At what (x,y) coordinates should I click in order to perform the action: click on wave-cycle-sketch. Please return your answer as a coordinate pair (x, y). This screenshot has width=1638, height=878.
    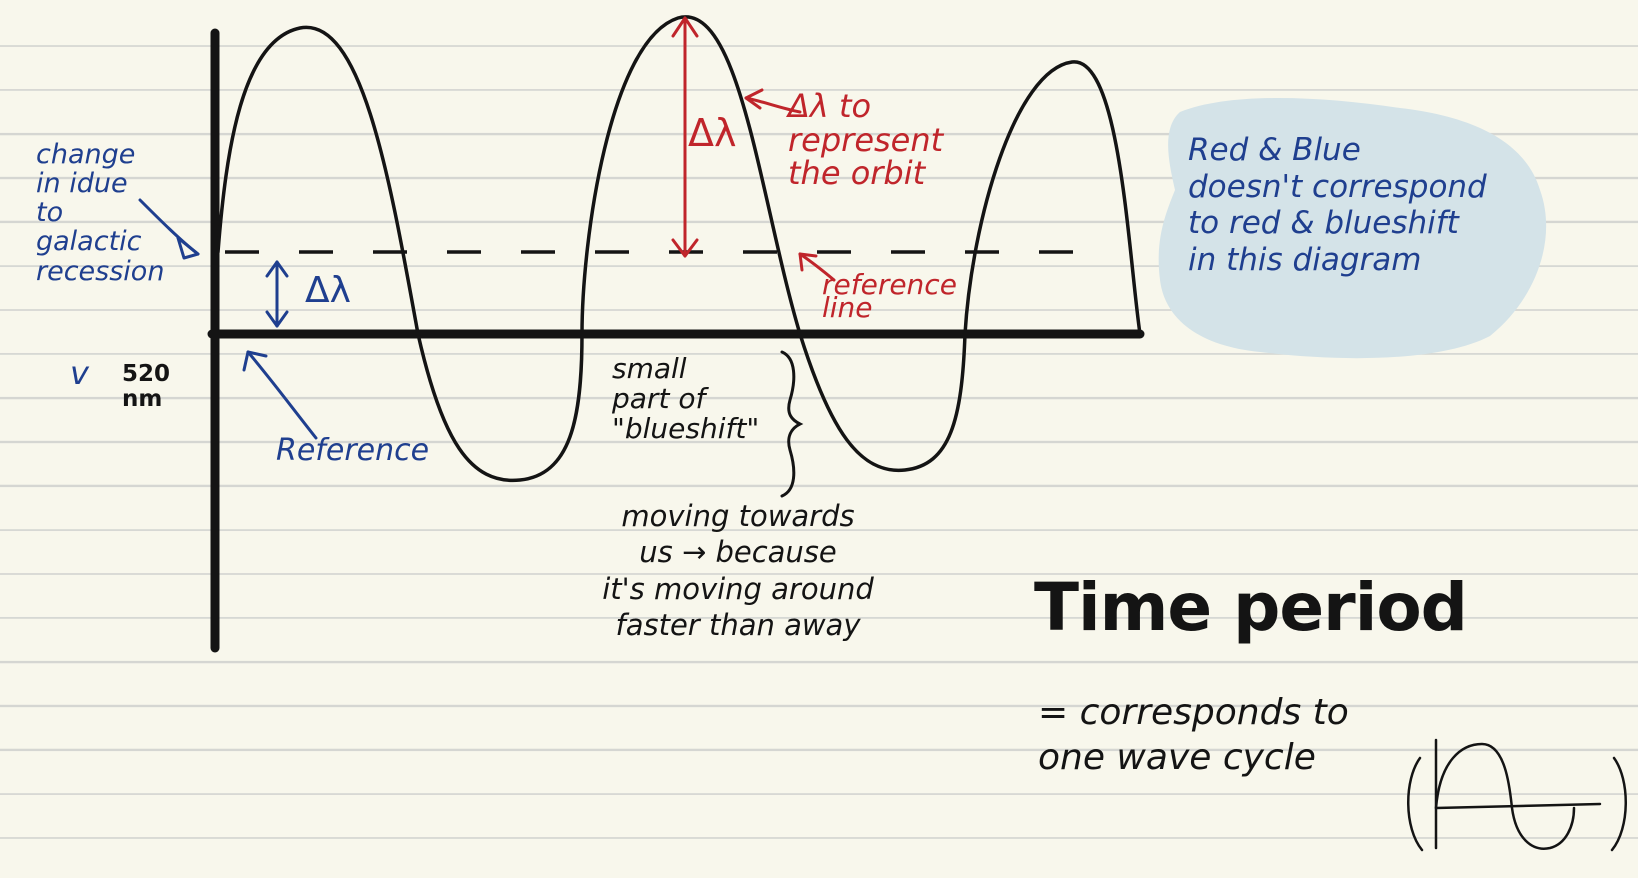
    Looking at the image, I should click on (1517, 795).